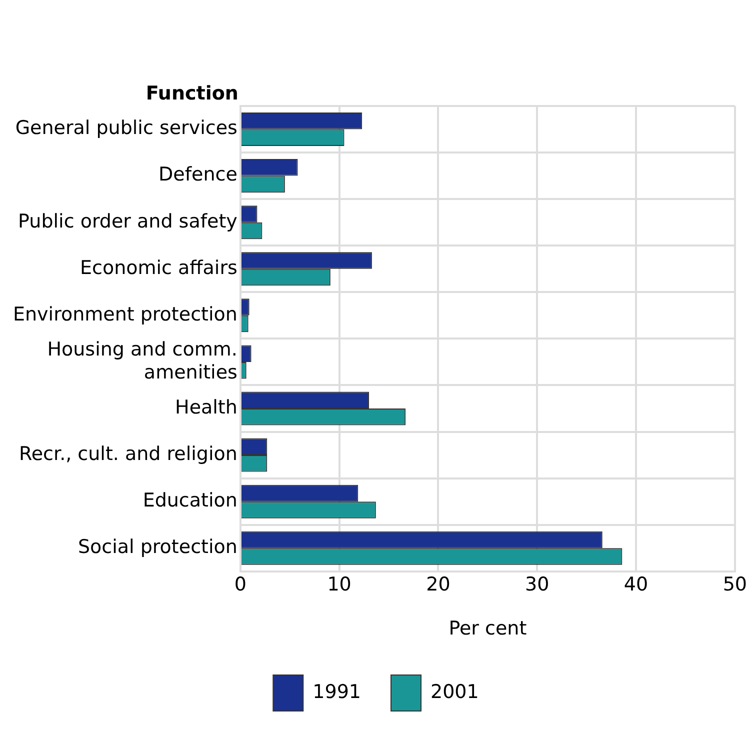  I want to click on y-tick-label: Recr., cult. and religion, so click(128, 453).